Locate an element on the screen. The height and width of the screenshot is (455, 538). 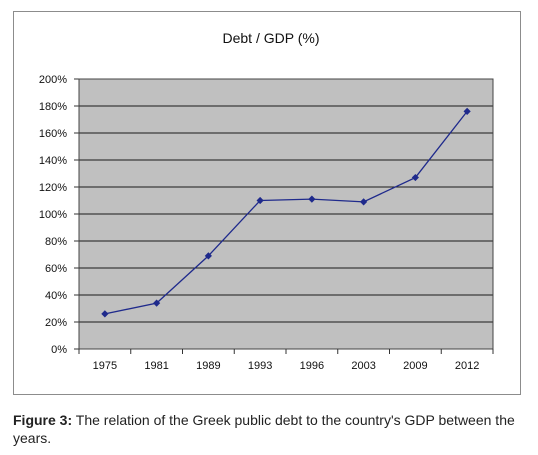
x-tick-label: 2003 is located at coordinates (363, 366).